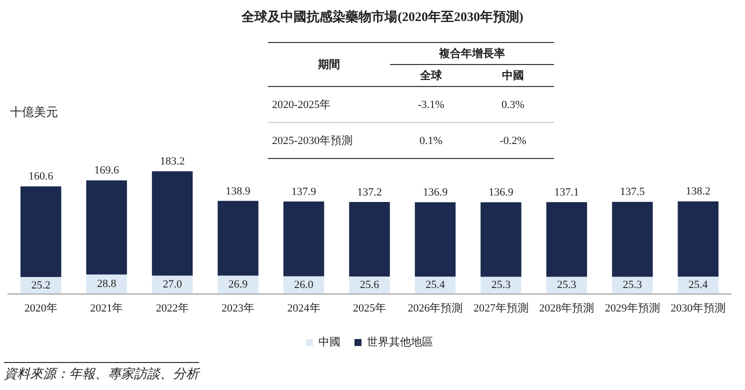 The image size is (745, 390). I want to click on source-note: 資料來源：年報、專家訪談、分析, so click(101, 372).